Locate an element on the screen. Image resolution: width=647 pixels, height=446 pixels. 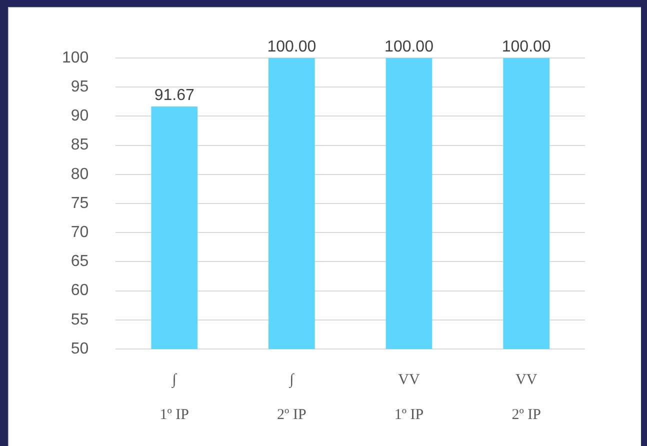
category-label: VV 1º IP is located at coordinates (409, 397).